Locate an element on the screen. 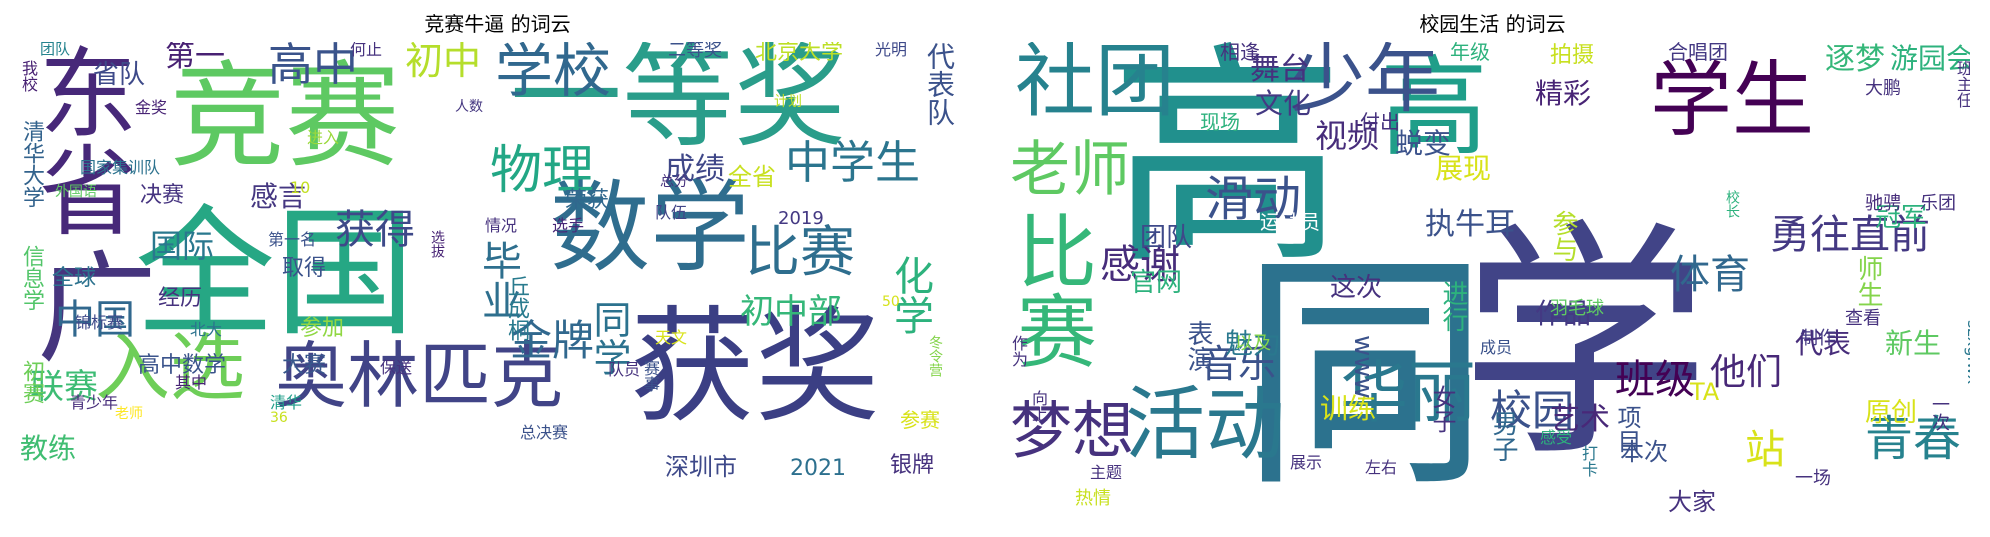 This screenshot has width=1990, height=537. word-cloud-term: 同学 is located at coordinates (609, 338).